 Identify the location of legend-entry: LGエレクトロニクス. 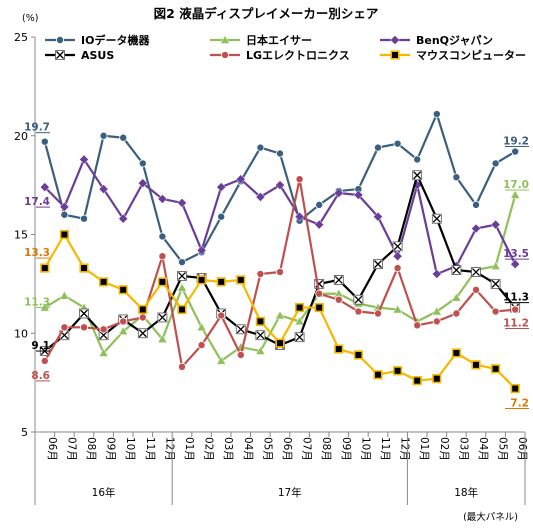
(280, 55).